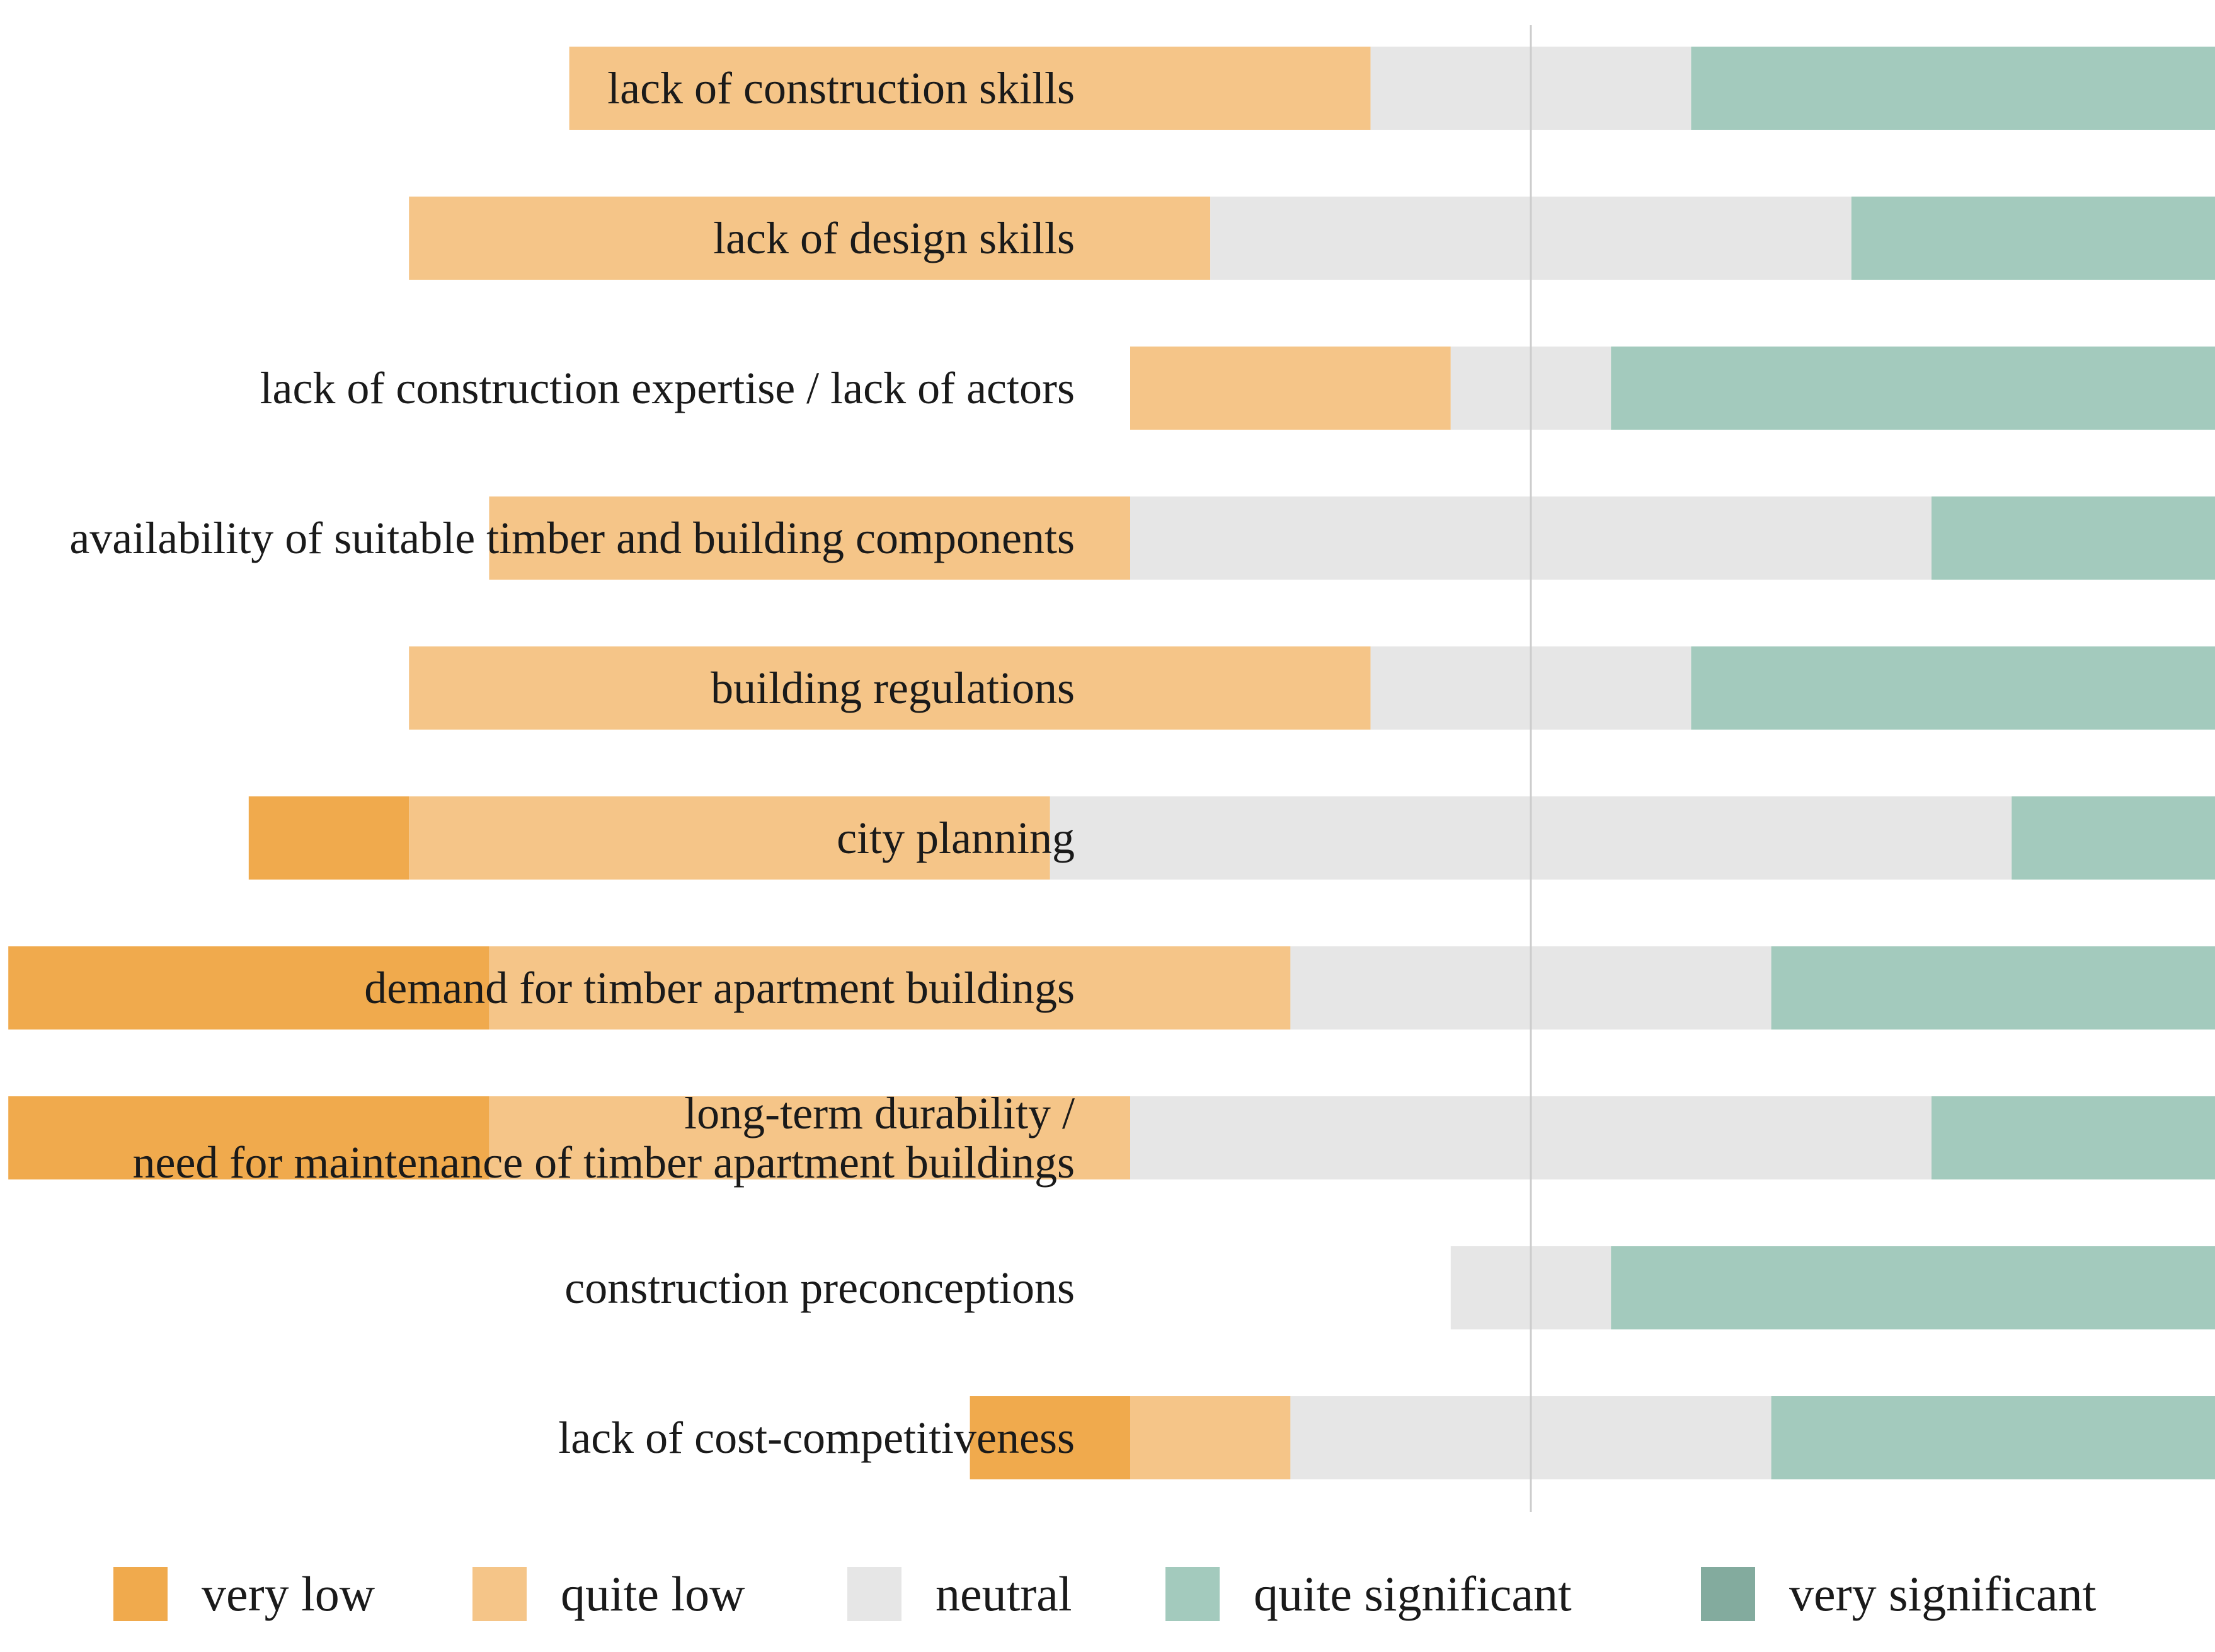 The image size is (2215, 1652). I want to click on category-label-line: long-term durability /, so click(879, 1113).